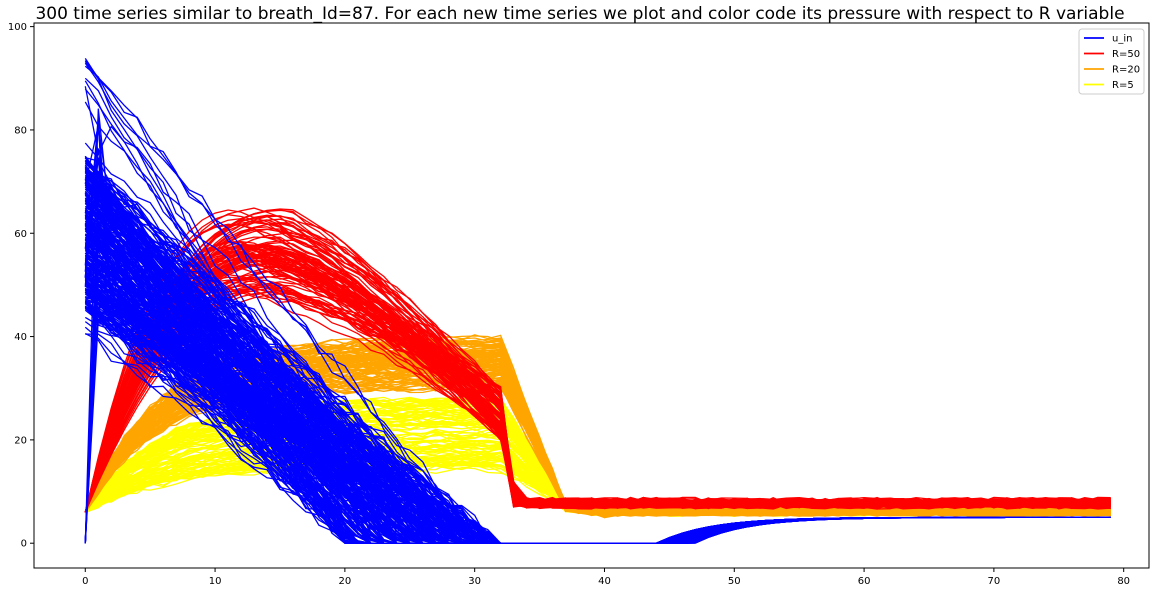 The image size is (1156, 592). I want to click on legend-label: R=50, so click(1126, 54).